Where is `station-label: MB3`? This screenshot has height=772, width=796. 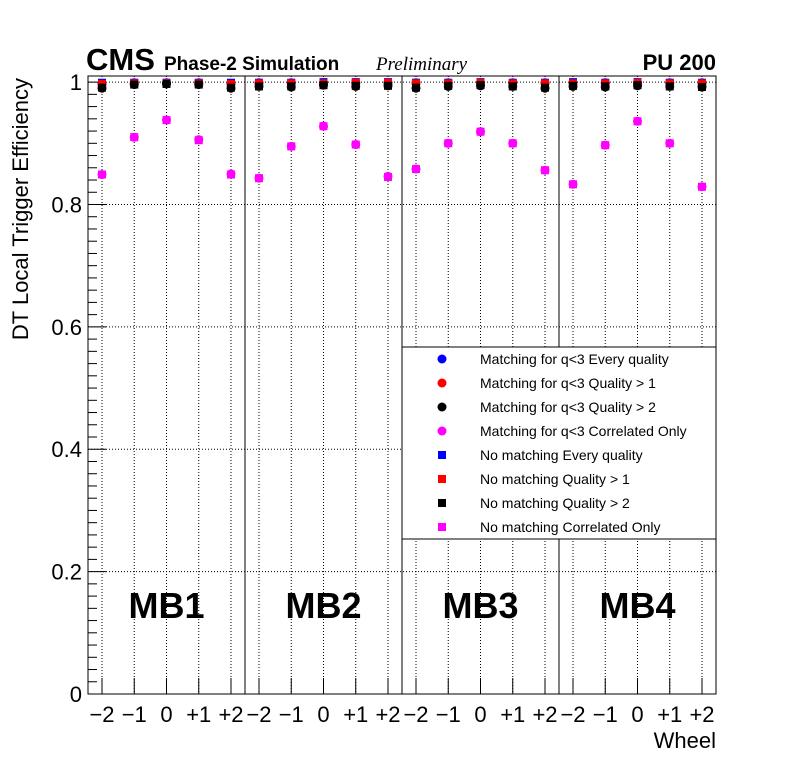
station-label: MB3 is located at coordinates (480, 605).